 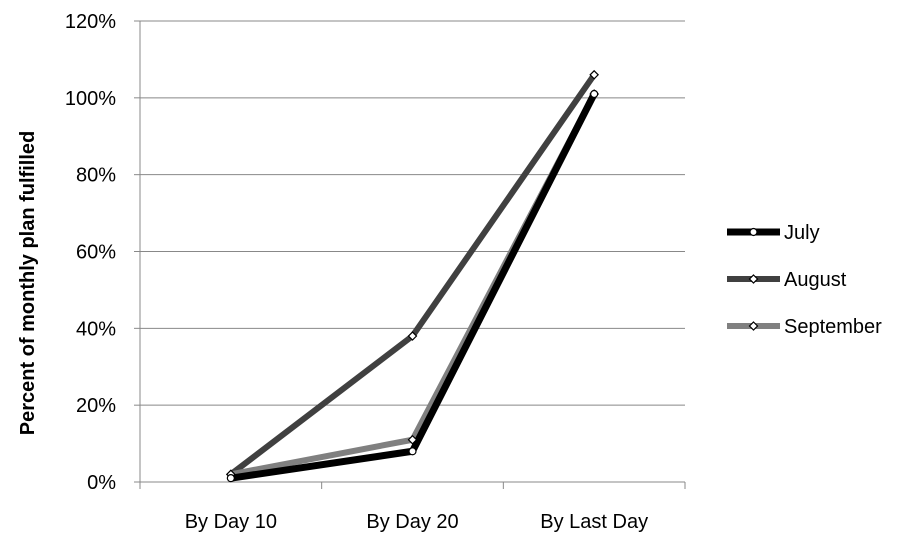 I want to click on legend-item-september: September, so click(x=804, y=327).